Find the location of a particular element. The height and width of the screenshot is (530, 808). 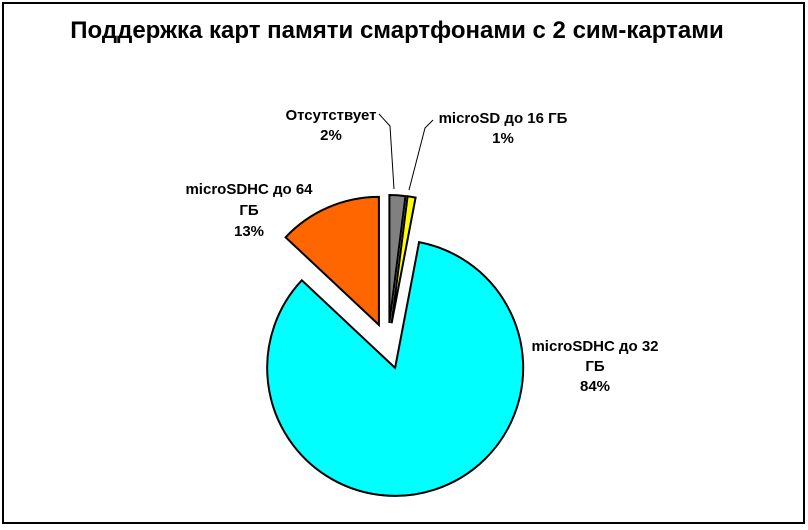

slice-label-microsdhc-32: microSDHC до 32 ГБ 84% is located at coordinates (595, 367).